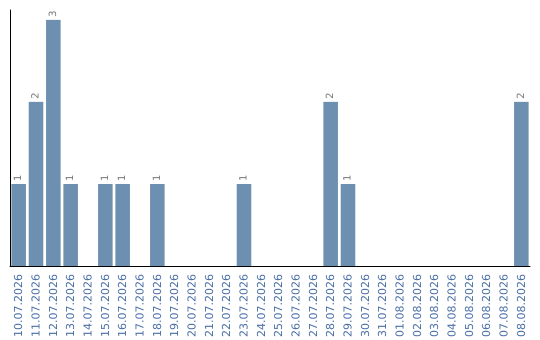  I want to click on x-tick-label: 28.07.2026, so click(331, 306).